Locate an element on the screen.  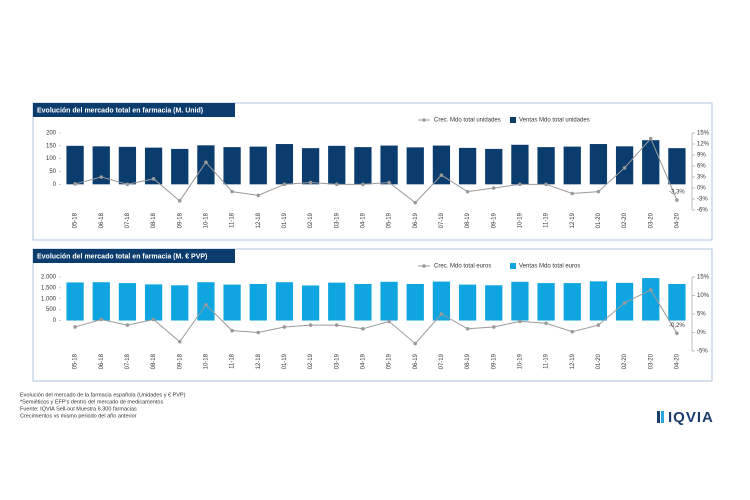
x-tick-label: 01-20 is located at coordinates (599, 361).